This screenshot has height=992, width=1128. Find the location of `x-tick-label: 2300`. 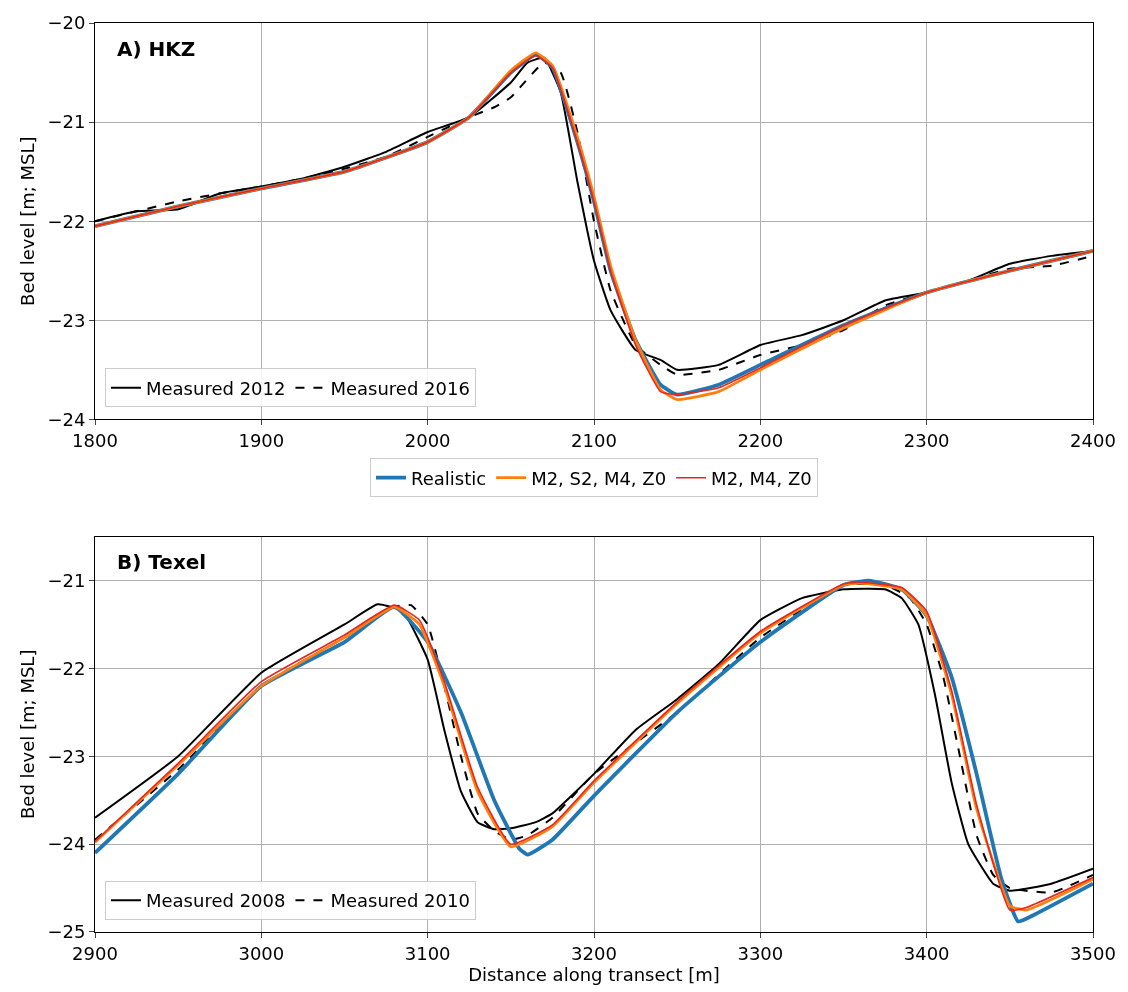

x-tick-label: 2300 is located at coordinates (926, 440).